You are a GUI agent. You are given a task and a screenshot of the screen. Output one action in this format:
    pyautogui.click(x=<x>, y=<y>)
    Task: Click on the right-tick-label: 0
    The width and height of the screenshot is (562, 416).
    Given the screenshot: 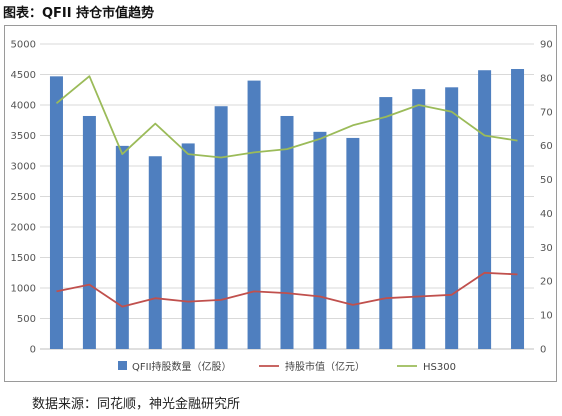 What is the action you would take?
    pyautogui.click(x=543, y=350)
    